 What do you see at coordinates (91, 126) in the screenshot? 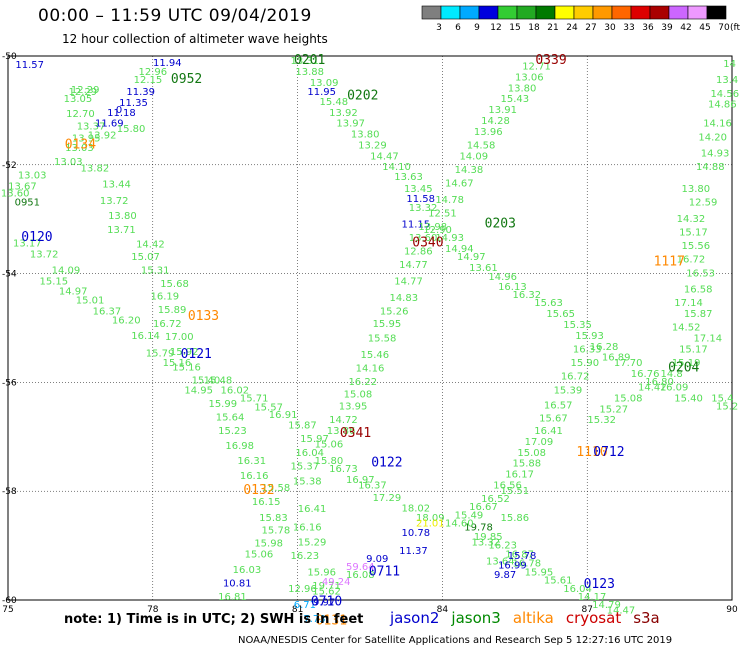
I see `wave-height-value: 13.37` at bounding box center [91, 126].